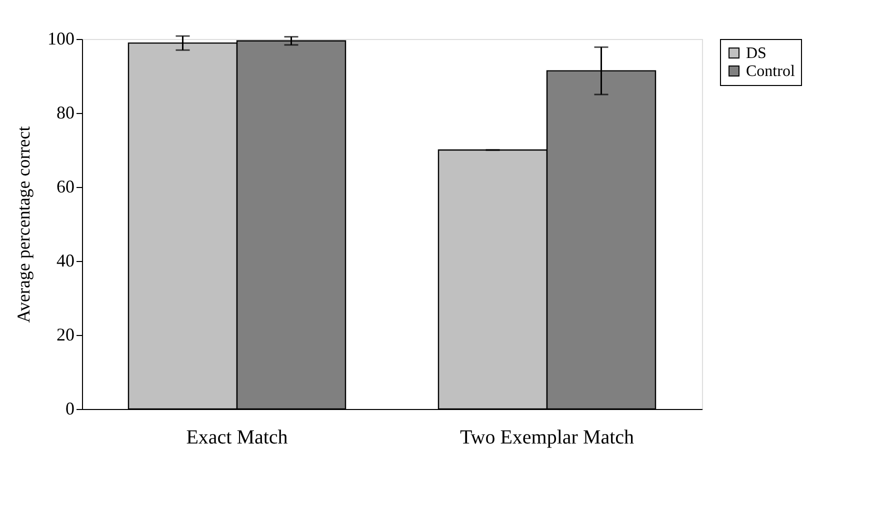 This screenshot has height=518, width=883. I want to click on y-tick-label: 40, so click(65, 260).